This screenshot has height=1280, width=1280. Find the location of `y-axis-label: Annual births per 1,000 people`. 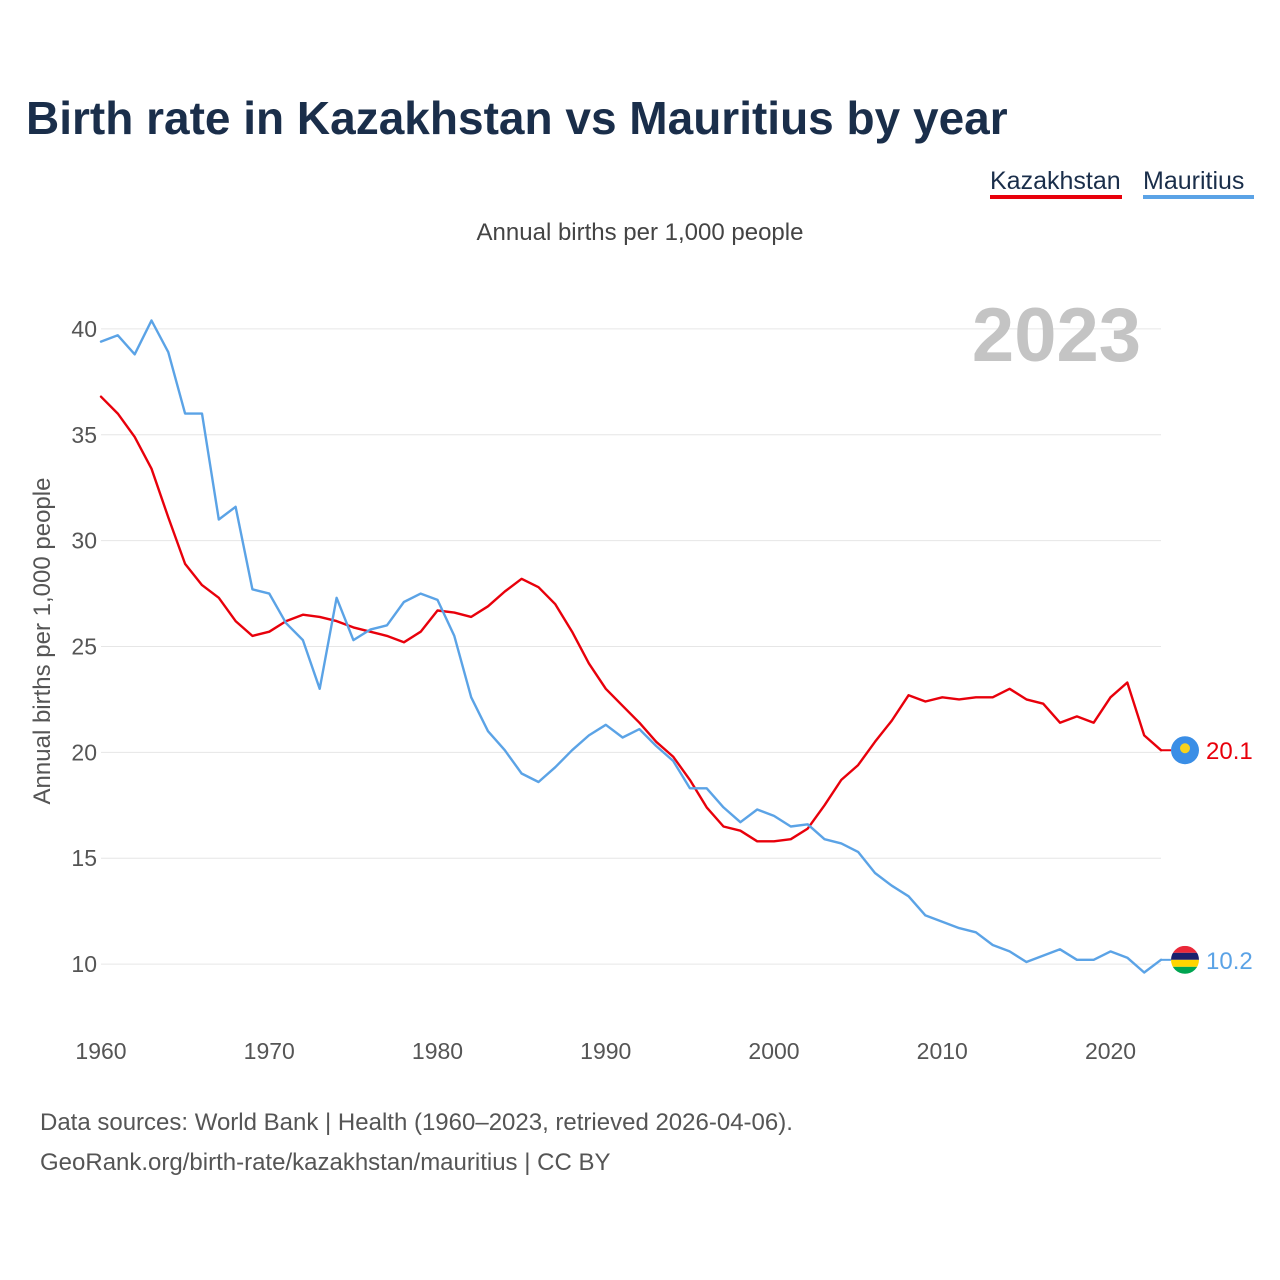

y-axis-label: Annual births per 1,000 people is located at coordinates (42, 641).